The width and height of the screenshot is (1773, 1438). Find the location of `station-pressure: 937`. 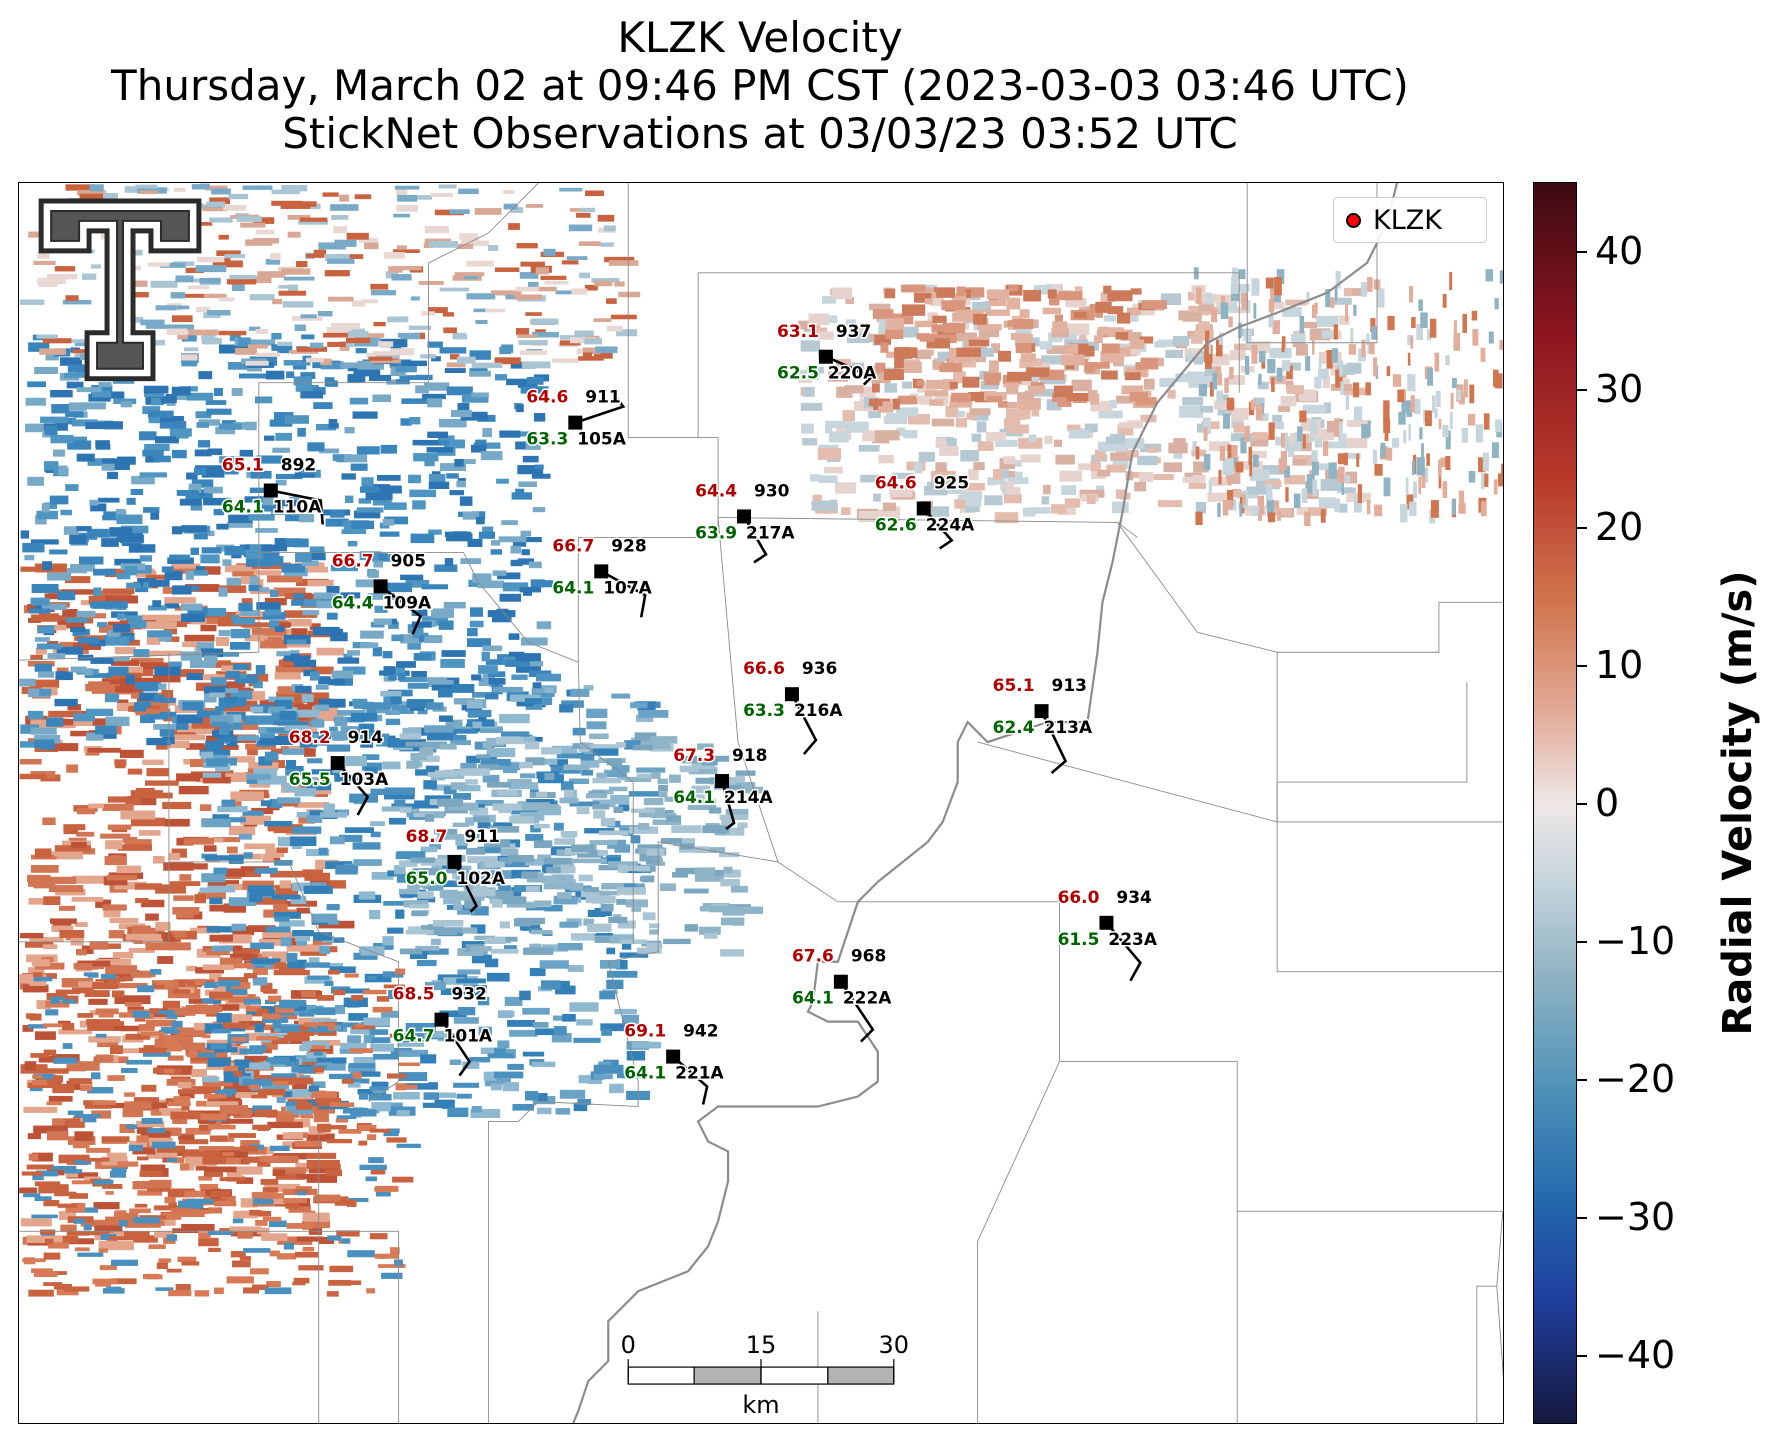

station-pressure: 937 is located at coordinates (853, 332).